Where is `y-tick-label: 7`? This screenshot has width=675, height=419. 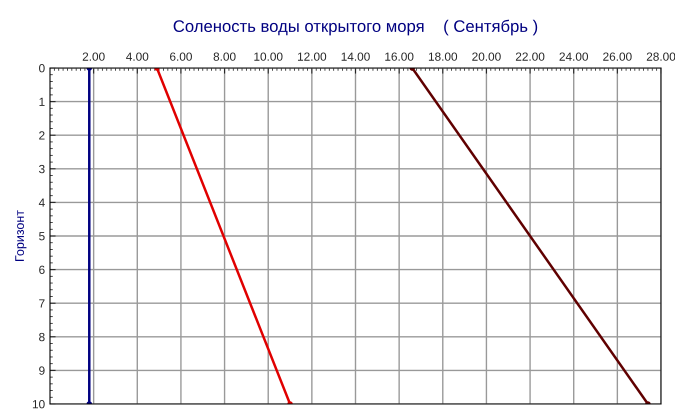
y-tick-label: 7 is located at coordinates (42, 303).